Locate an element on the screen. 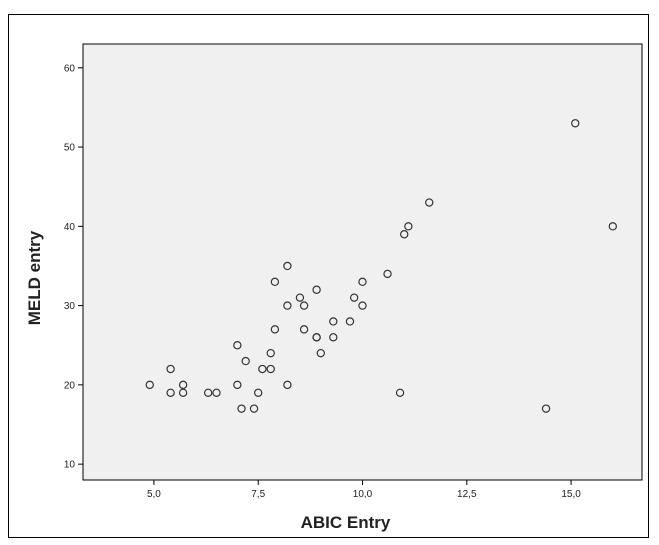 This screenshot has height=545, width=659. y-tick-label: 40 is located at coordinates (70, 227).